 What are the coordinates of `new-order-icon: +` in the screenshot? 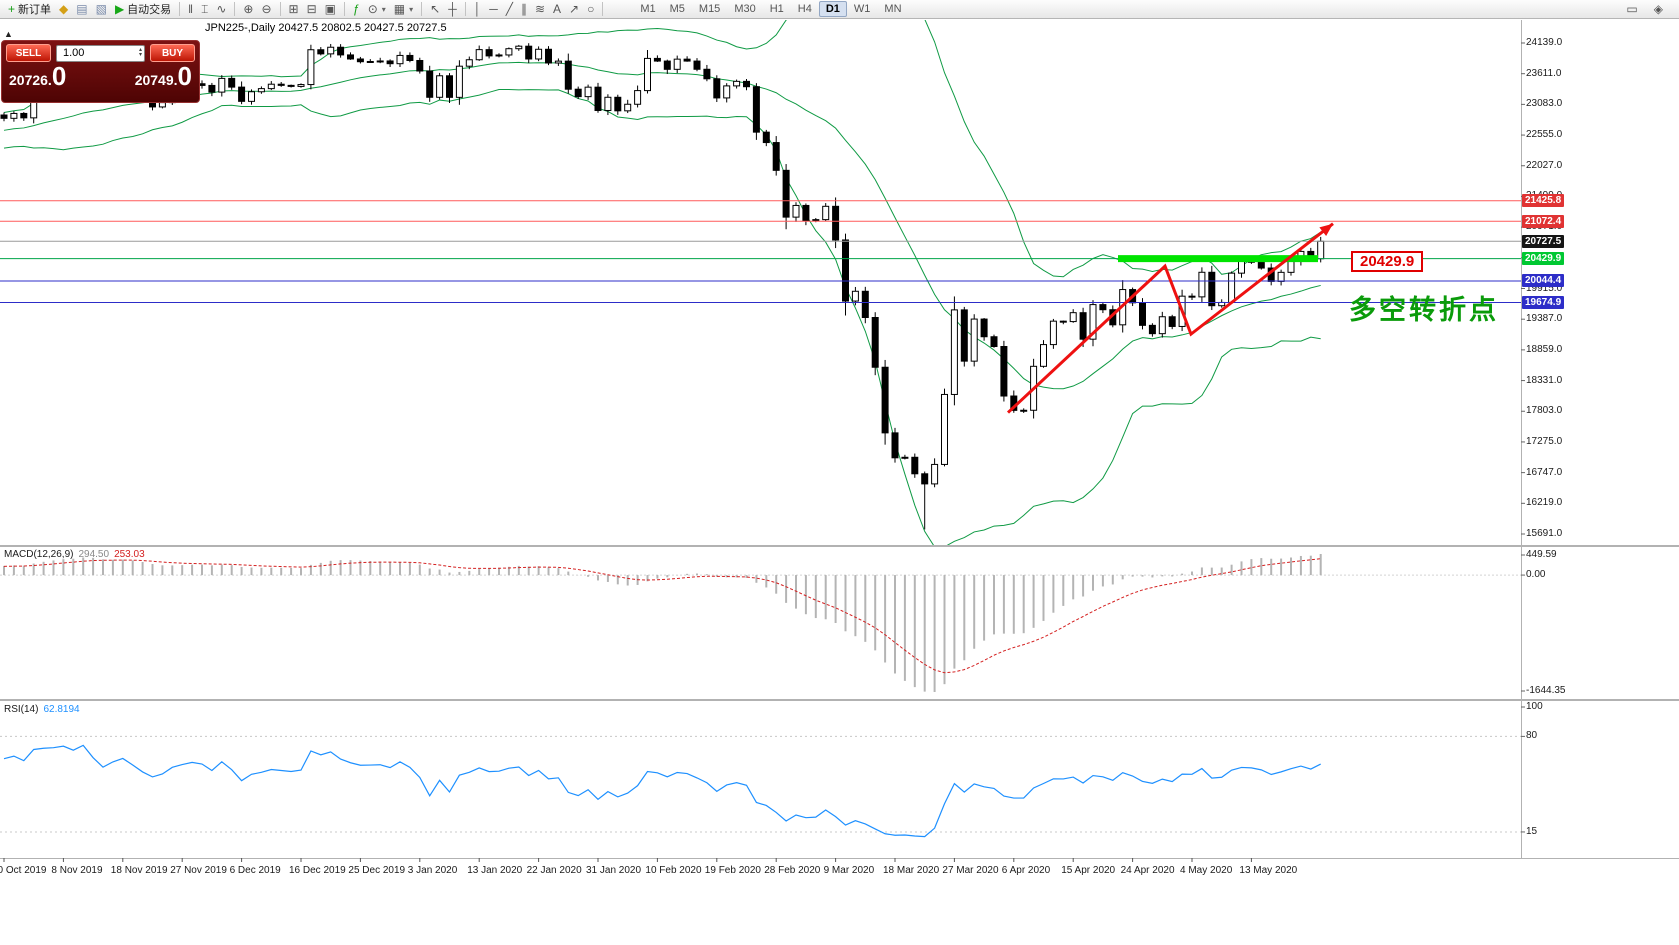 It's located at (12, 8).